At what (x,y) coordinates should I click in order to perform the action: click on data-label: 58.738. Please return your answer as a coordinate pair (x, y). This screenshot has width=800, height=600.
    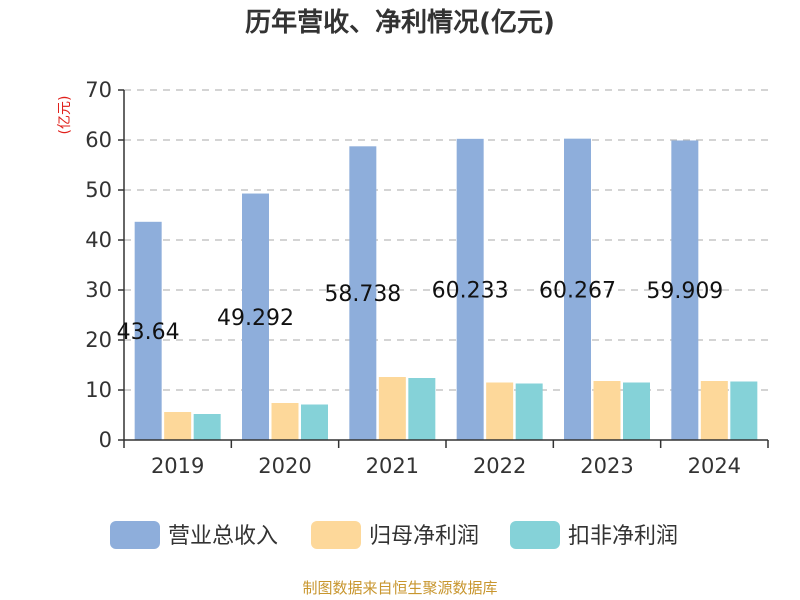
    Looking at the image, I should click on (362, 294).